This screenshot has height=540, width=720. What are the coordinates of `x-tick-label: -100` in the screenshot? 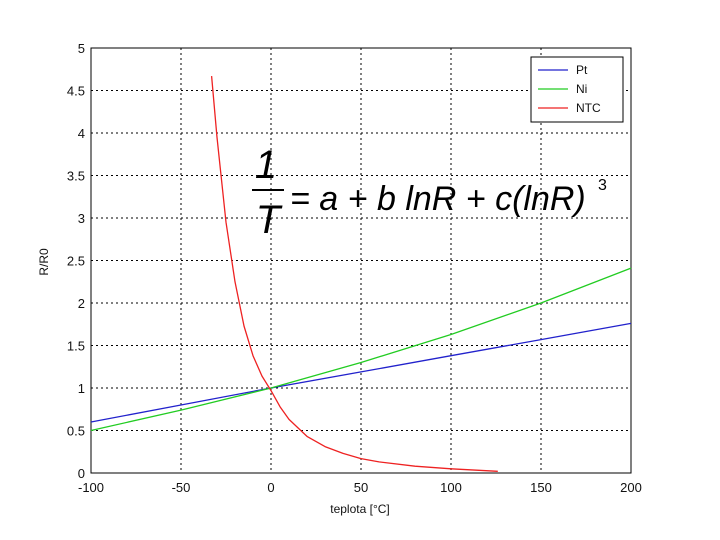 It's located at (91, 487).